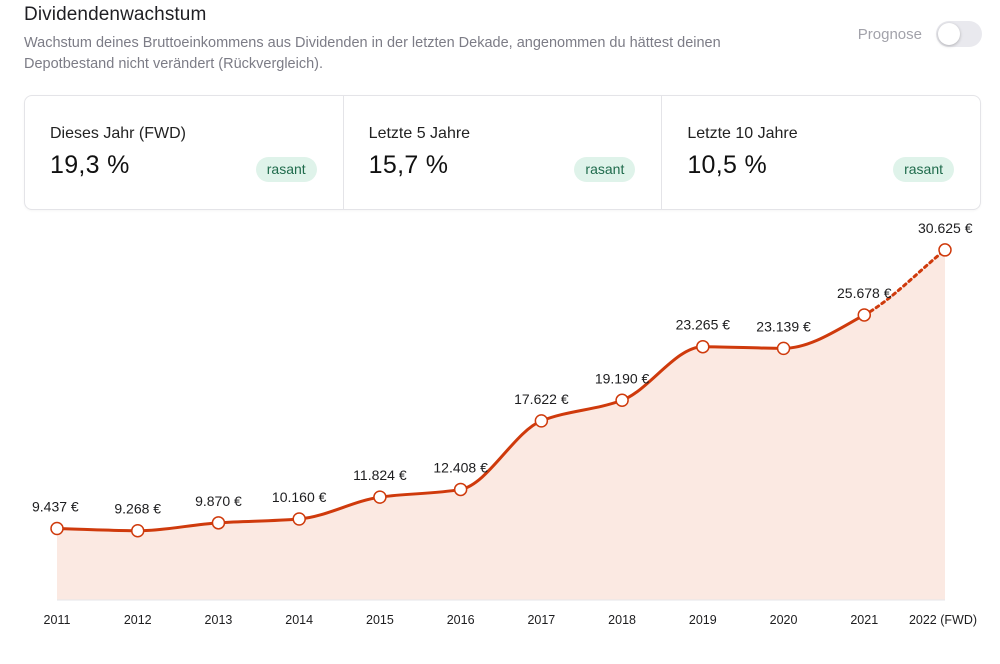 The width and height of the screenshot is (1000, 664). I want to click on stat-card-label: Dieses Jahr (FWD), so click(118, 133).